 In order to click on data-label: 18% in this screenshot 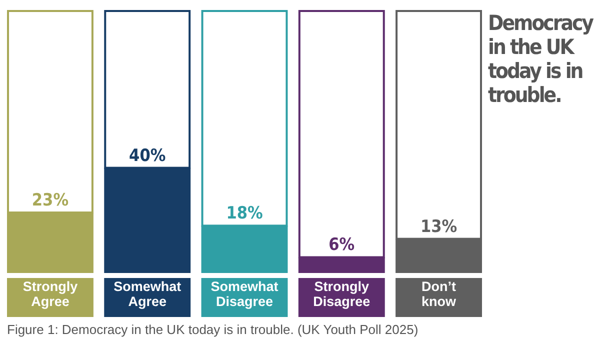, I will do `click(244, 214)`.